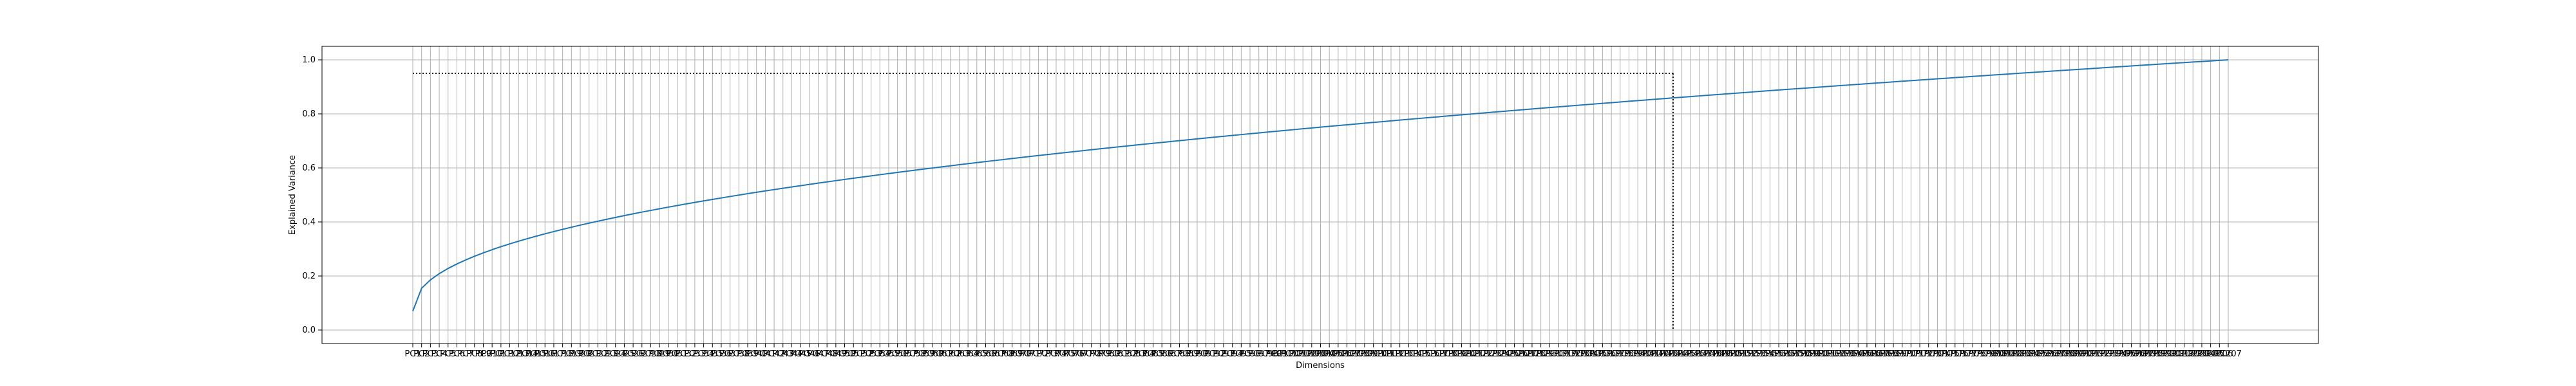 The height and width of the screenshot is (386, 2576). Describe the element at coordinates (1250, 354) in the screenshot. I see `x-tick-label: PC96` at that location.